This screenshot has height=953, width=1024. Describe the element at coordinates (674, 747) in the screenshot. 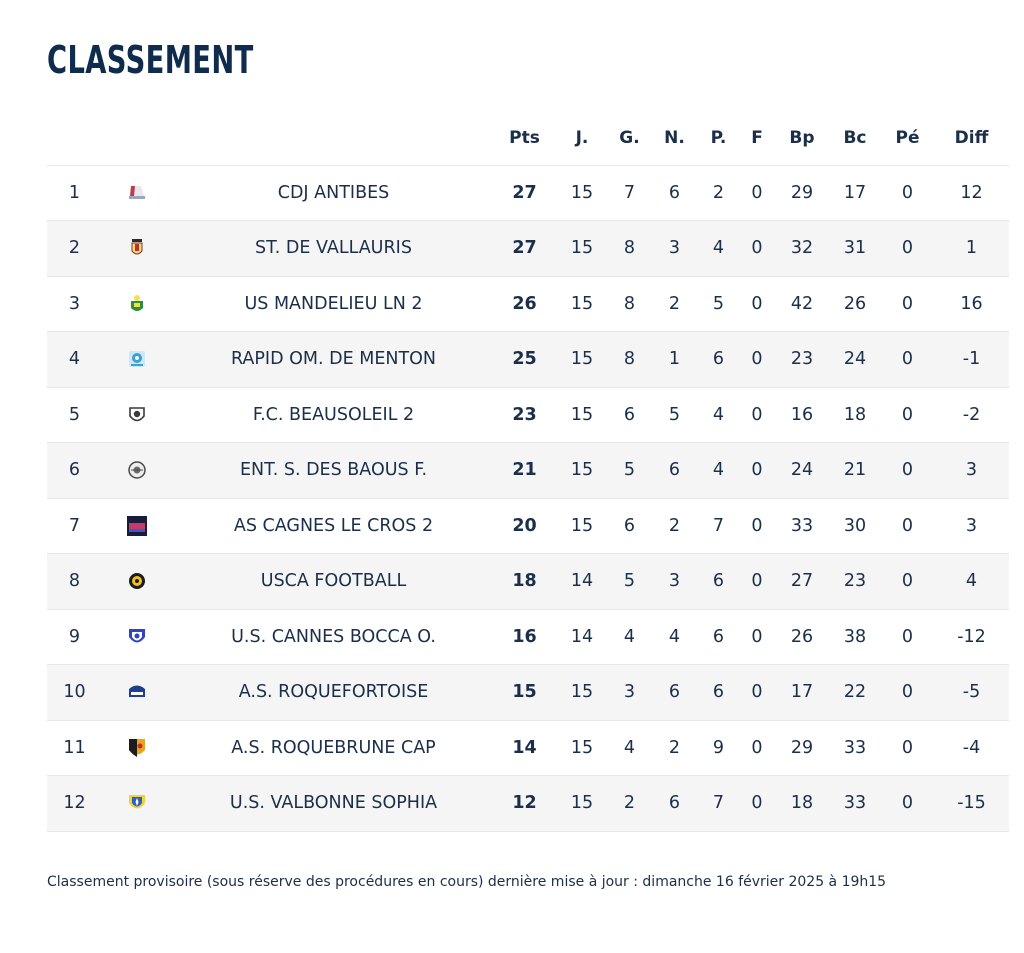

I see `drawn-cell: 2` at that location.